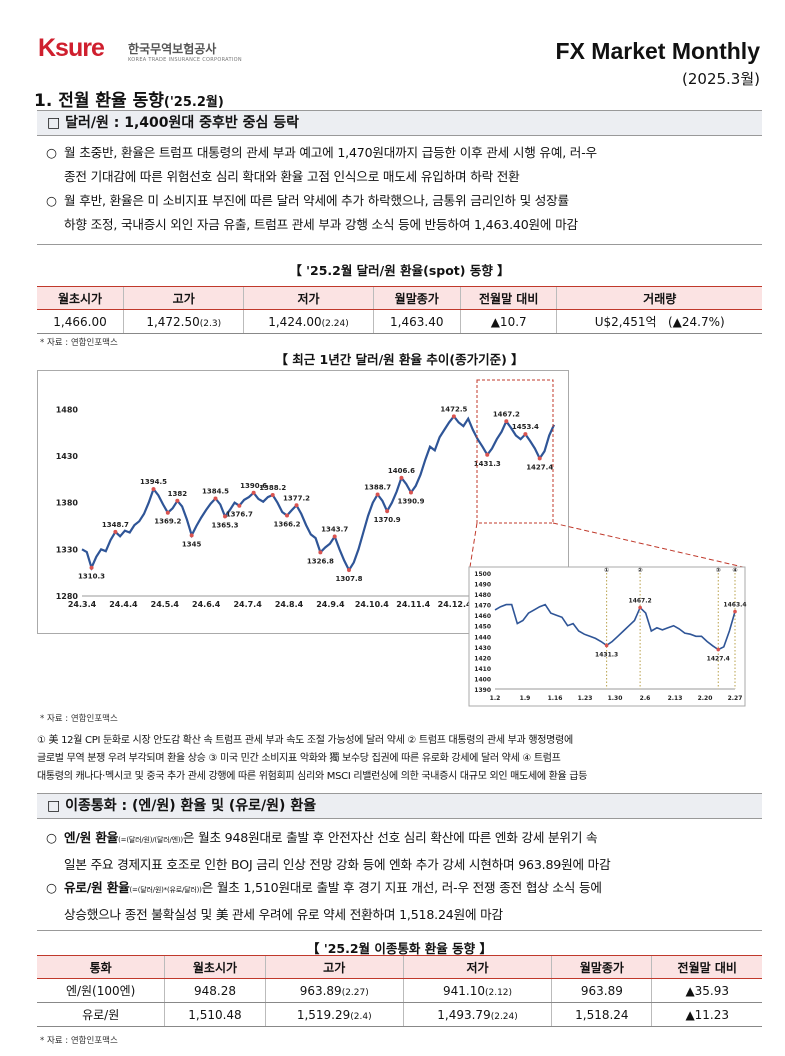 This screenshot has height=1056, width=785. I want to click on cell-close: 963.89, so click(601, 990).